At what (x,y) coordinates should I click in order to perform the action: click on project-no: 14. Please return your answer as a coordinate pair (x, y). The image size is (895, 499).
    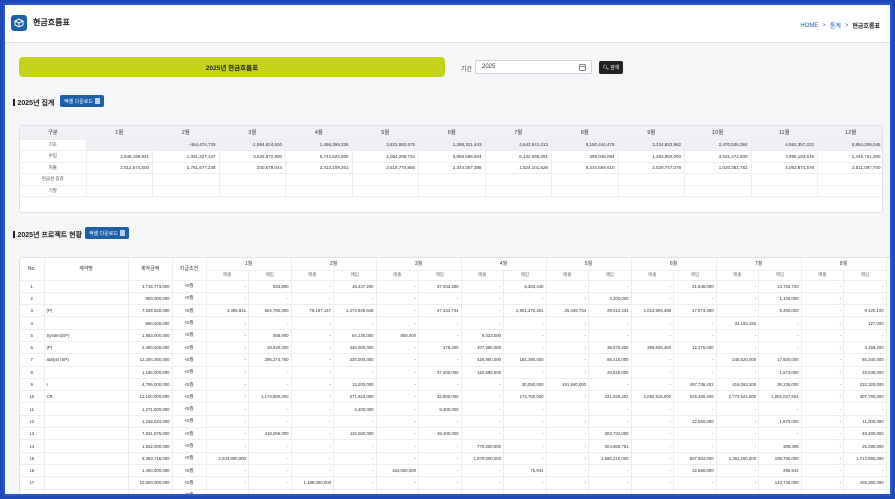
    Looking at the image, I should click on (32, 446).